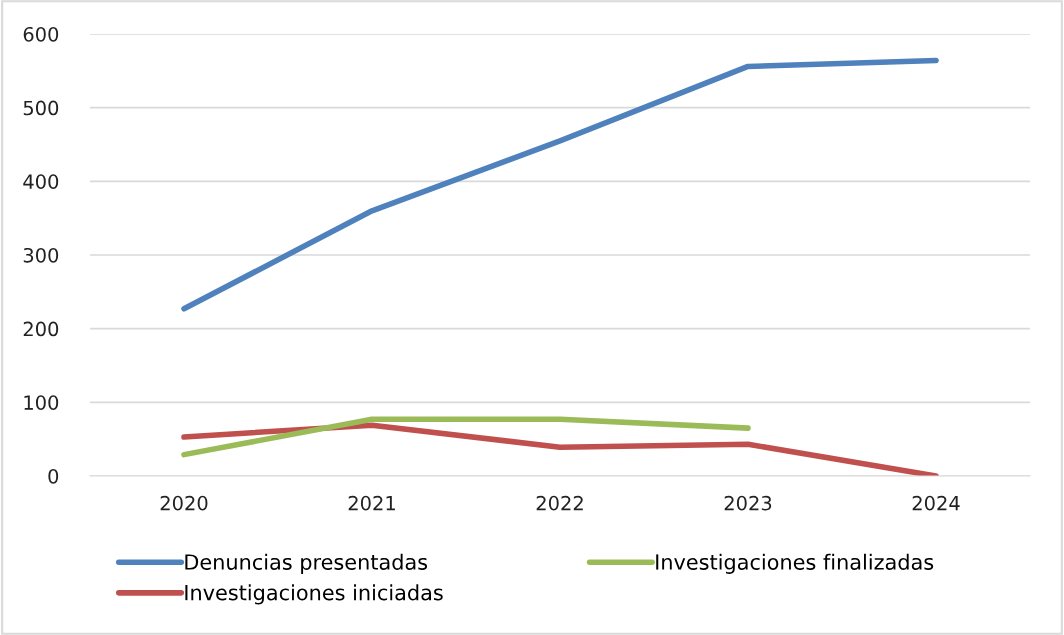 This screenshot has height=635, width=1064. I want to click on x-tick-label: 2024, so click(936, 503).